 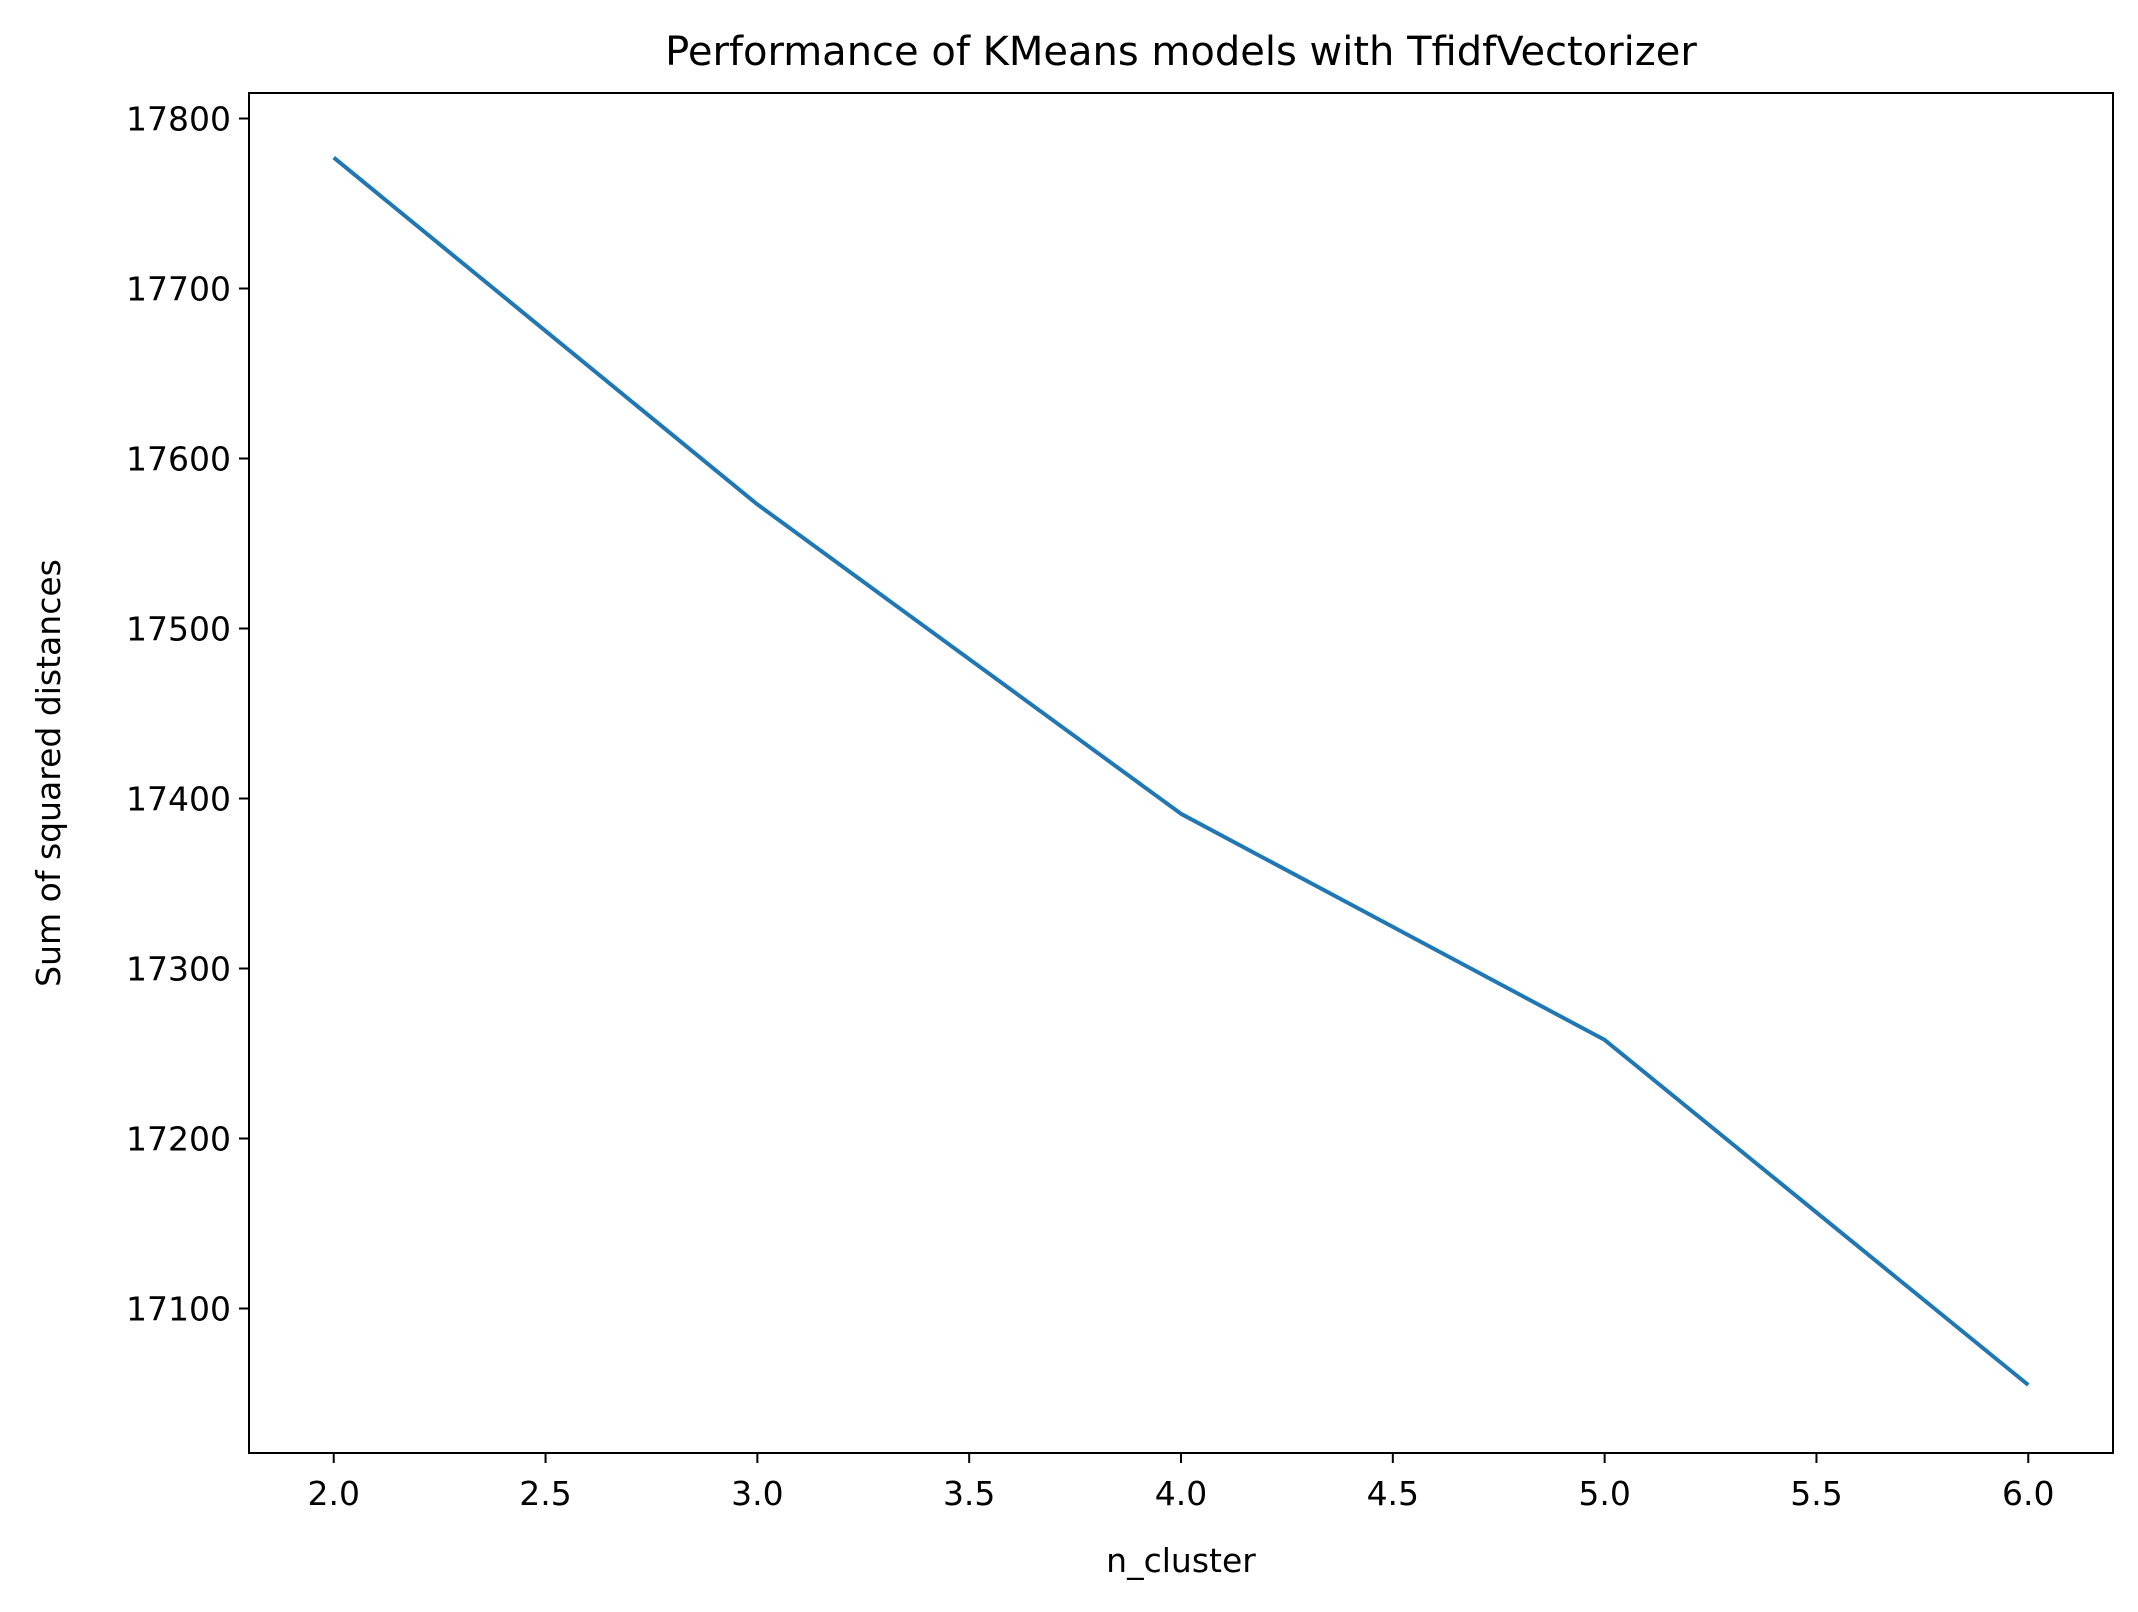 I want to click on x-axis: 2.0 2.5 3.0 3.5 4.0 4.5 5.0 5.5 6.0, so click(x=1181, y=1483).